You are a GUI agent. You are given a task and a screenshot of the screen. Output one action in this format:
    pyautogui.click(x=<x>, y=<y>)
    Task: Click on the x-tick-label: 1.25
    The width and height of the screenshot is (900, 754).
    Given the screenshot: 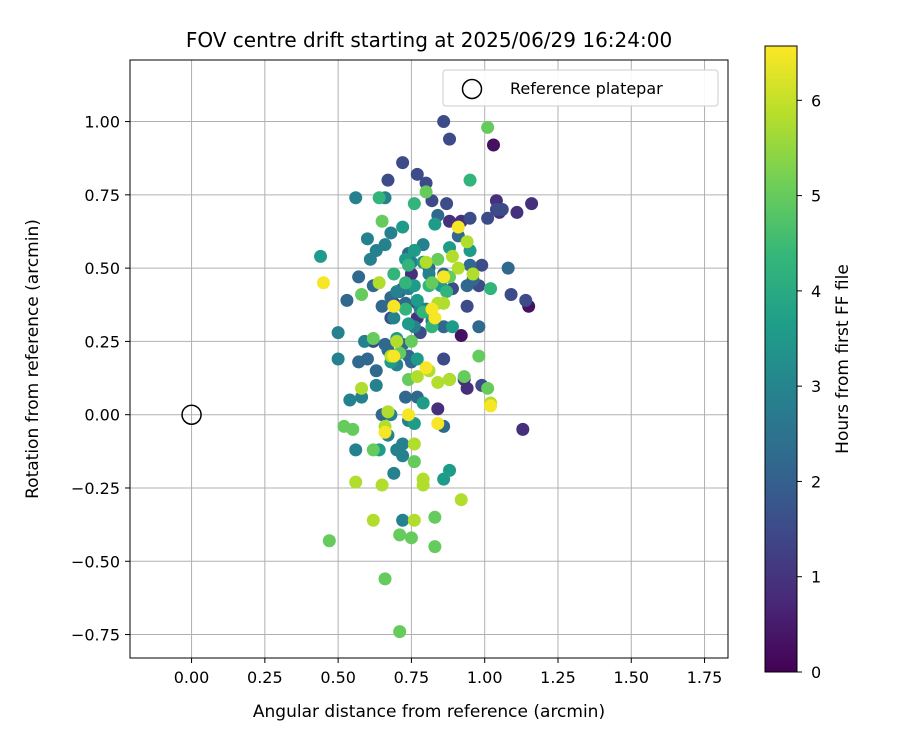 What is the action you would take?
    pyautogui.click(x=558, y=677)
    